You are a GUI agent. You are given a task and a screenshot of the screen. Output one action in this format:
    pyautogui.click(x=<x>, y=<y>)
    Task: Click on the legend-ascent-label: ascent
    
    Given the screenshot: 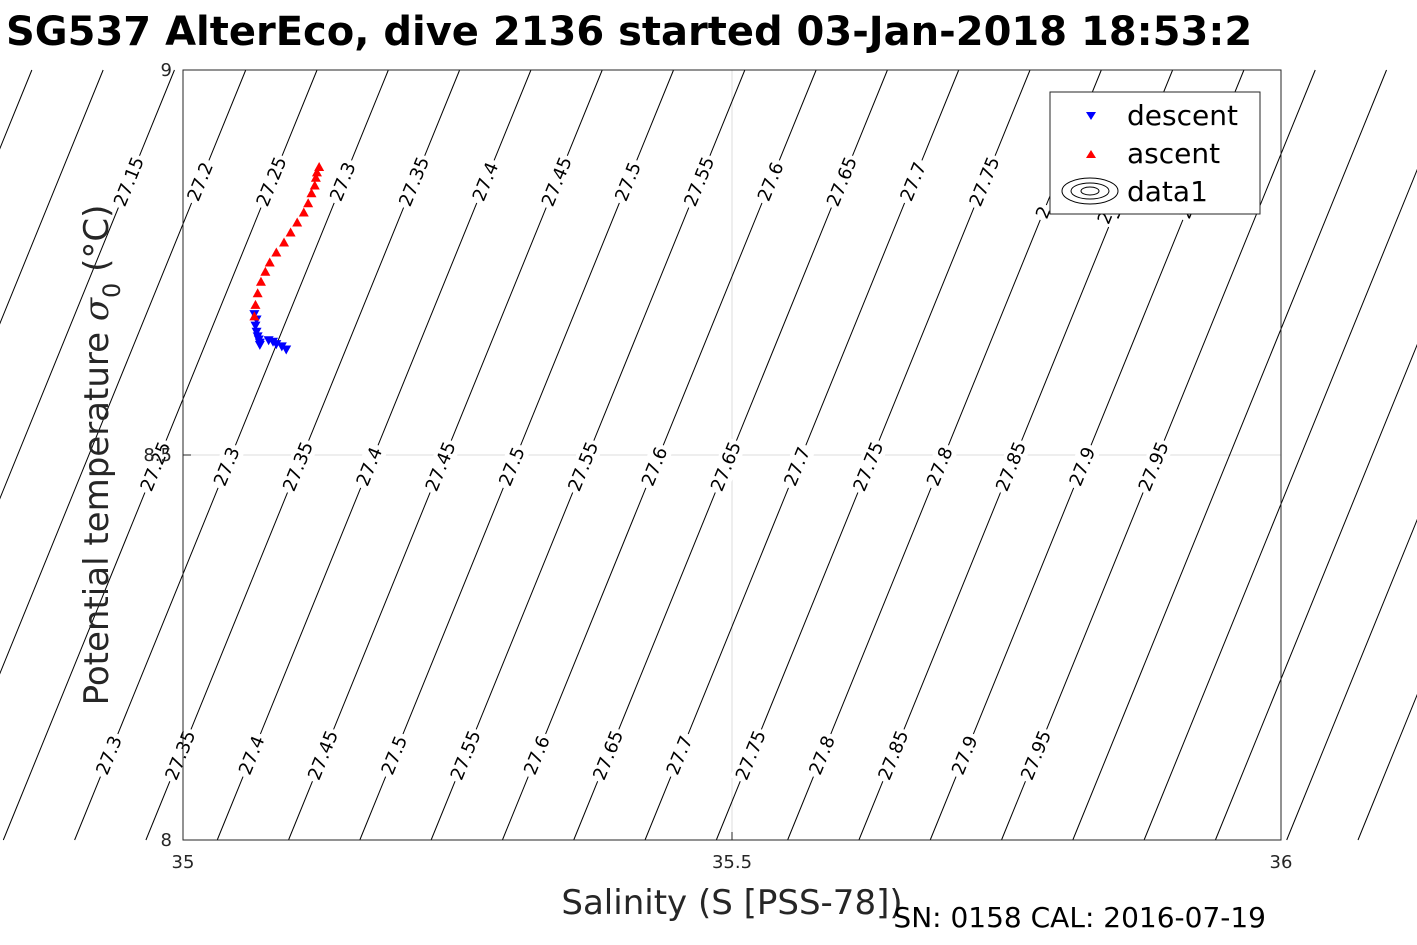 What is the action you would take?
    pyautogui.click(x=1173, y=153)
    